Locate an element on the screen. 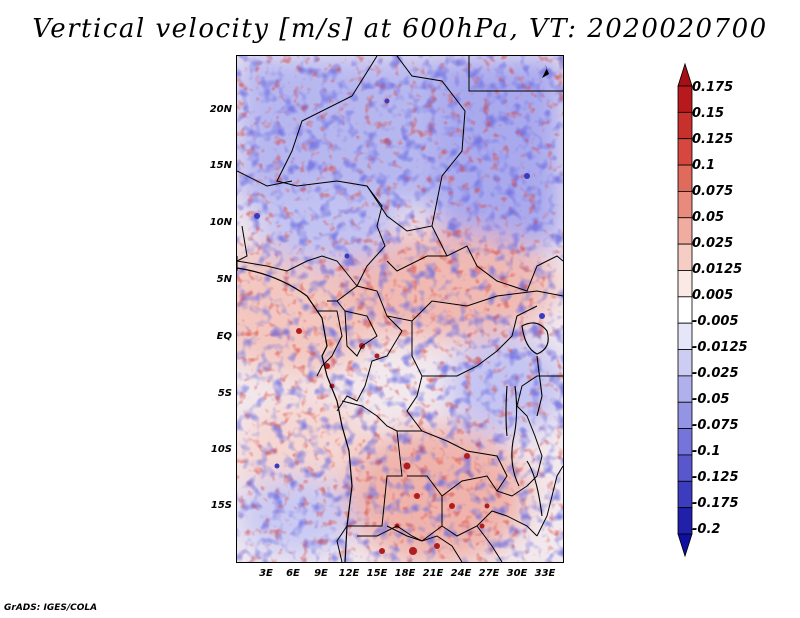  lat-label-10n: 10N is located at coordinates (220, 222).